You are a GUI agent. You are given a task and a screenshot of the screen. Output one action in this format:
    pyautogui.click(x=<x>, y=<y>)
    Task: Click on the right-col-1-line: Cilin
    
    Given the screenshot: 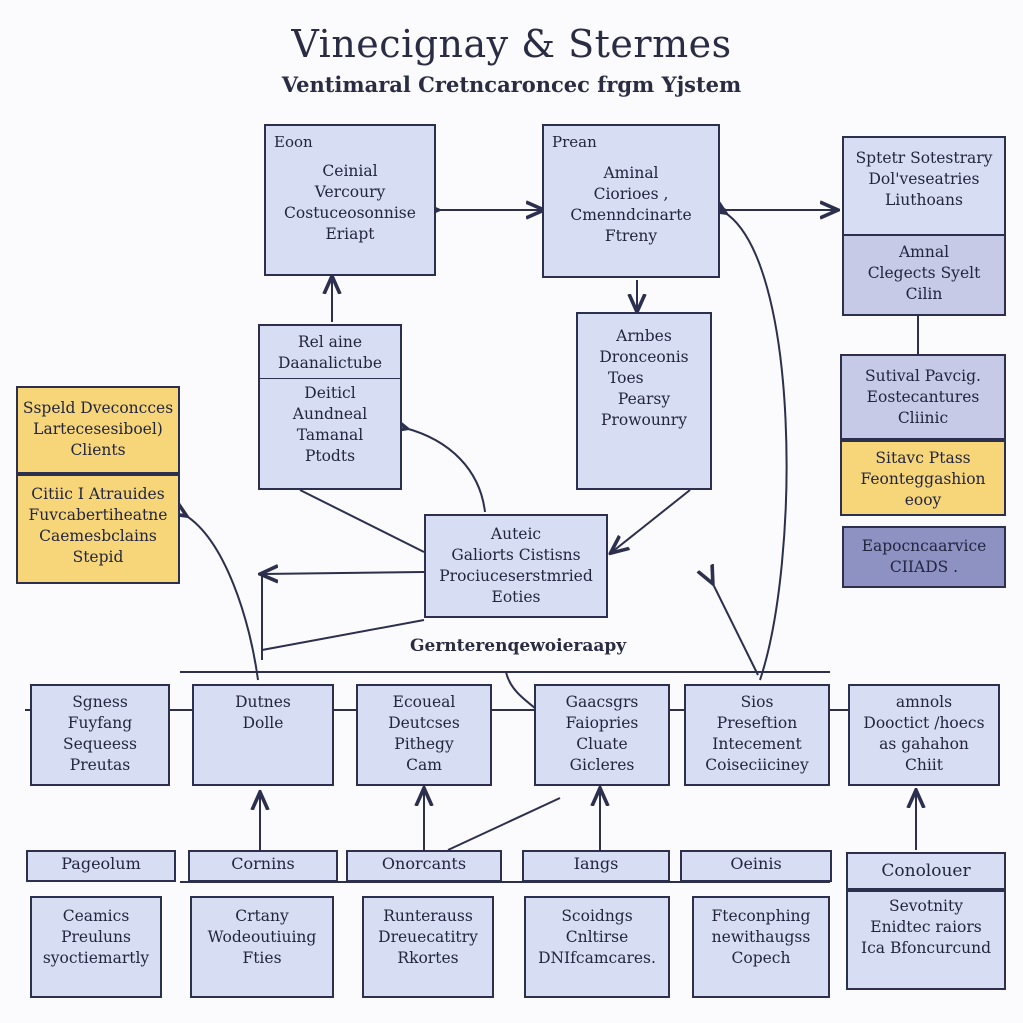 What is the action you would take?
    pyautogui.click(x=924, y=294)
    